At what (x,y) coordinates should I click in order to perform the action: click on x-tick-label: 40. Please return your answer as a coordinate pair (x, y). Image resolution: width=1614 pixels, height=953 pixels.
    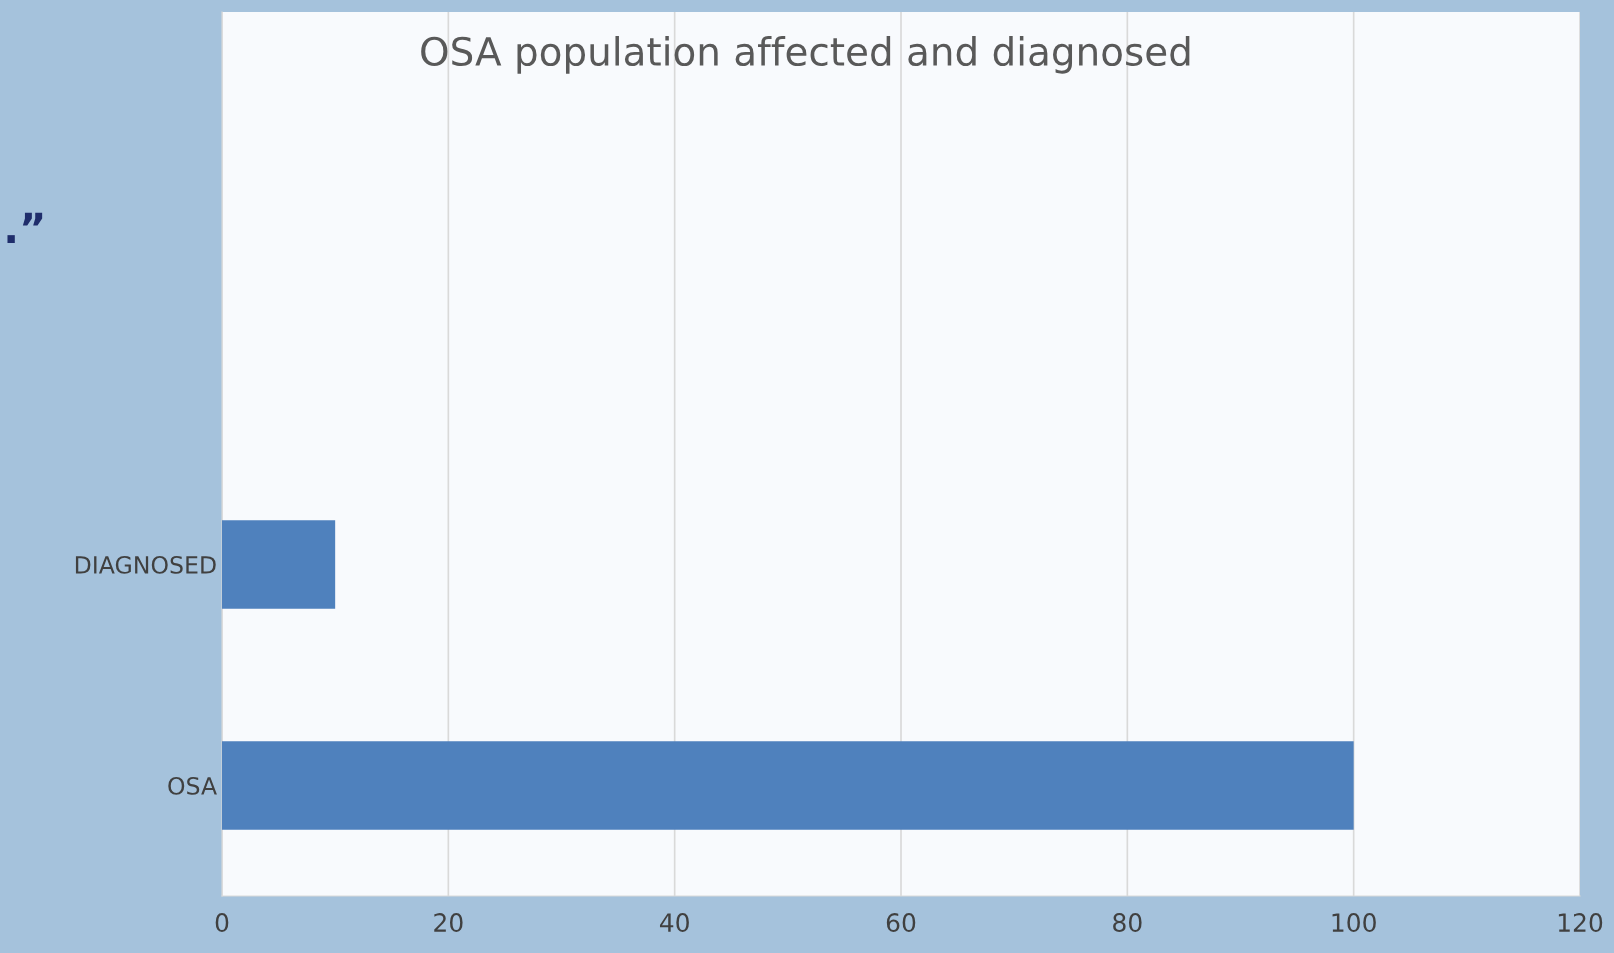
    Looking at the image, I should click on (674, 923).